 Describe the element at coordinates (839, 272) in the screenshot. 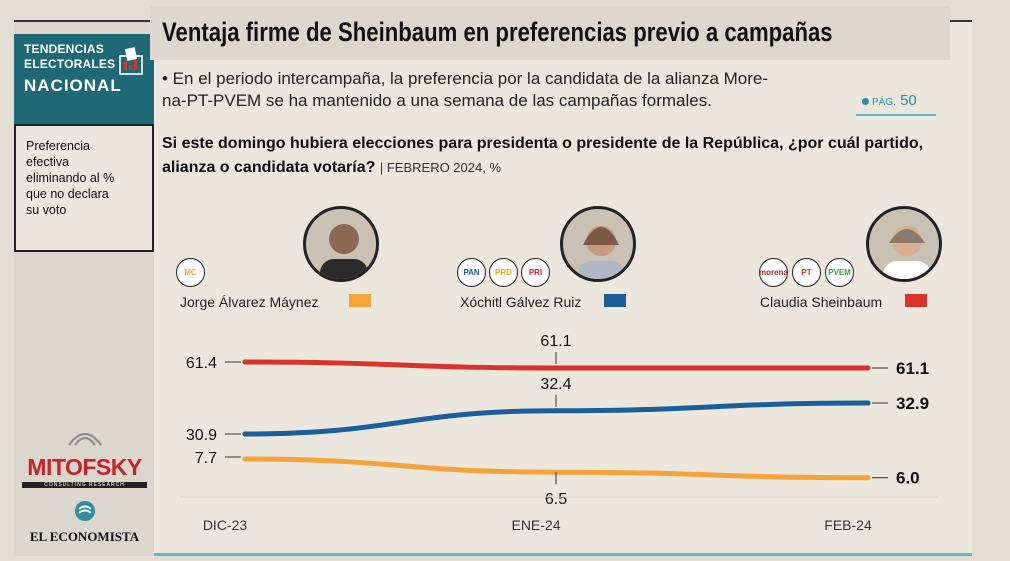

I see `pvem-logo-icon: PVEM` at that location.